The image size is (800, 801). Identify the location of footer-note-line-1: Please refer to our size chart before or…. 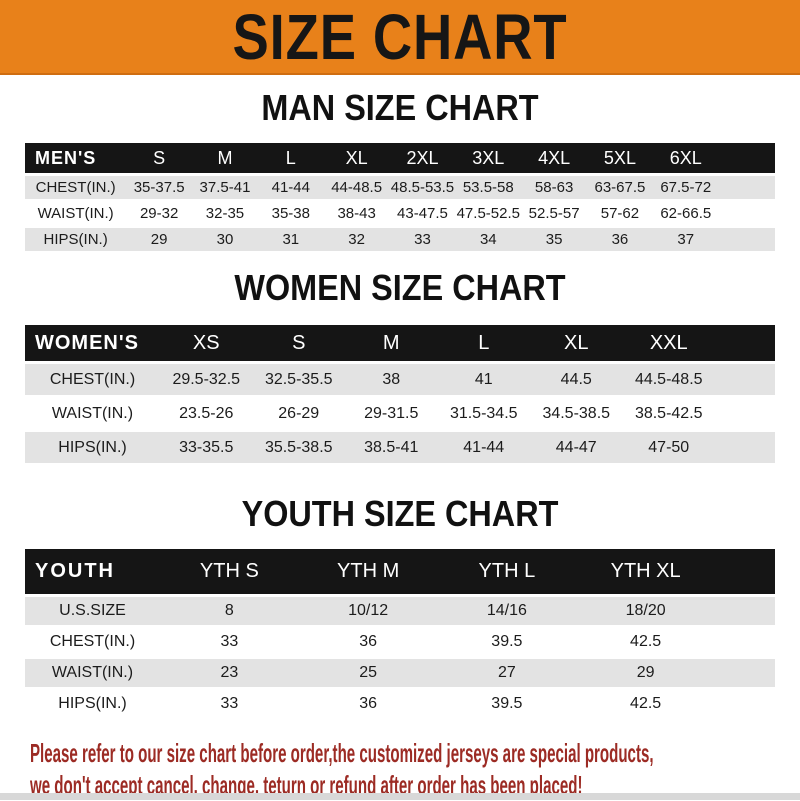
(342, 753).